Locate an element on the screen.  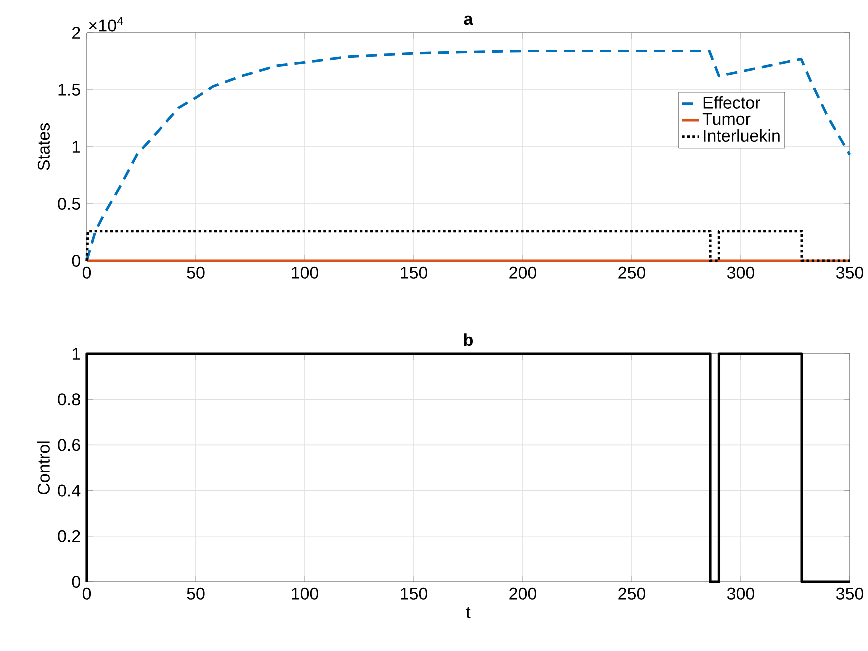
x-axis-title: t is located at coordinates (468, 613).